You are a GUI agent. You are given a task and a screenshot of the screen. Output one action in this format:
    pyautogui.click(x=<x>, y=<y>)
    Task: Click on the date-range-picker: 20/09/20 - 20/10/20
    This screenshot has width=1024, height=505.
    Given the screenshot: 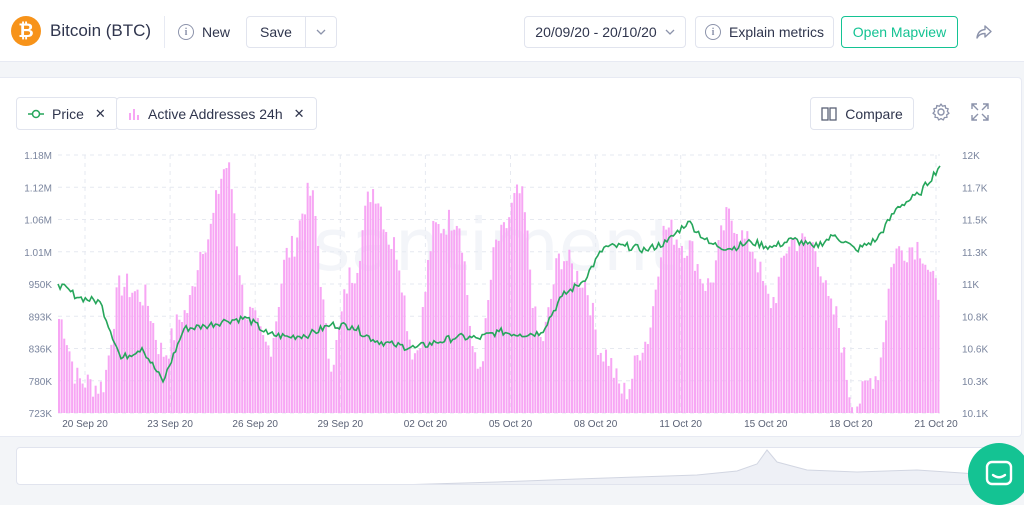 What is the action you would take?
    pyautogui.click(x=605, y=32)
    